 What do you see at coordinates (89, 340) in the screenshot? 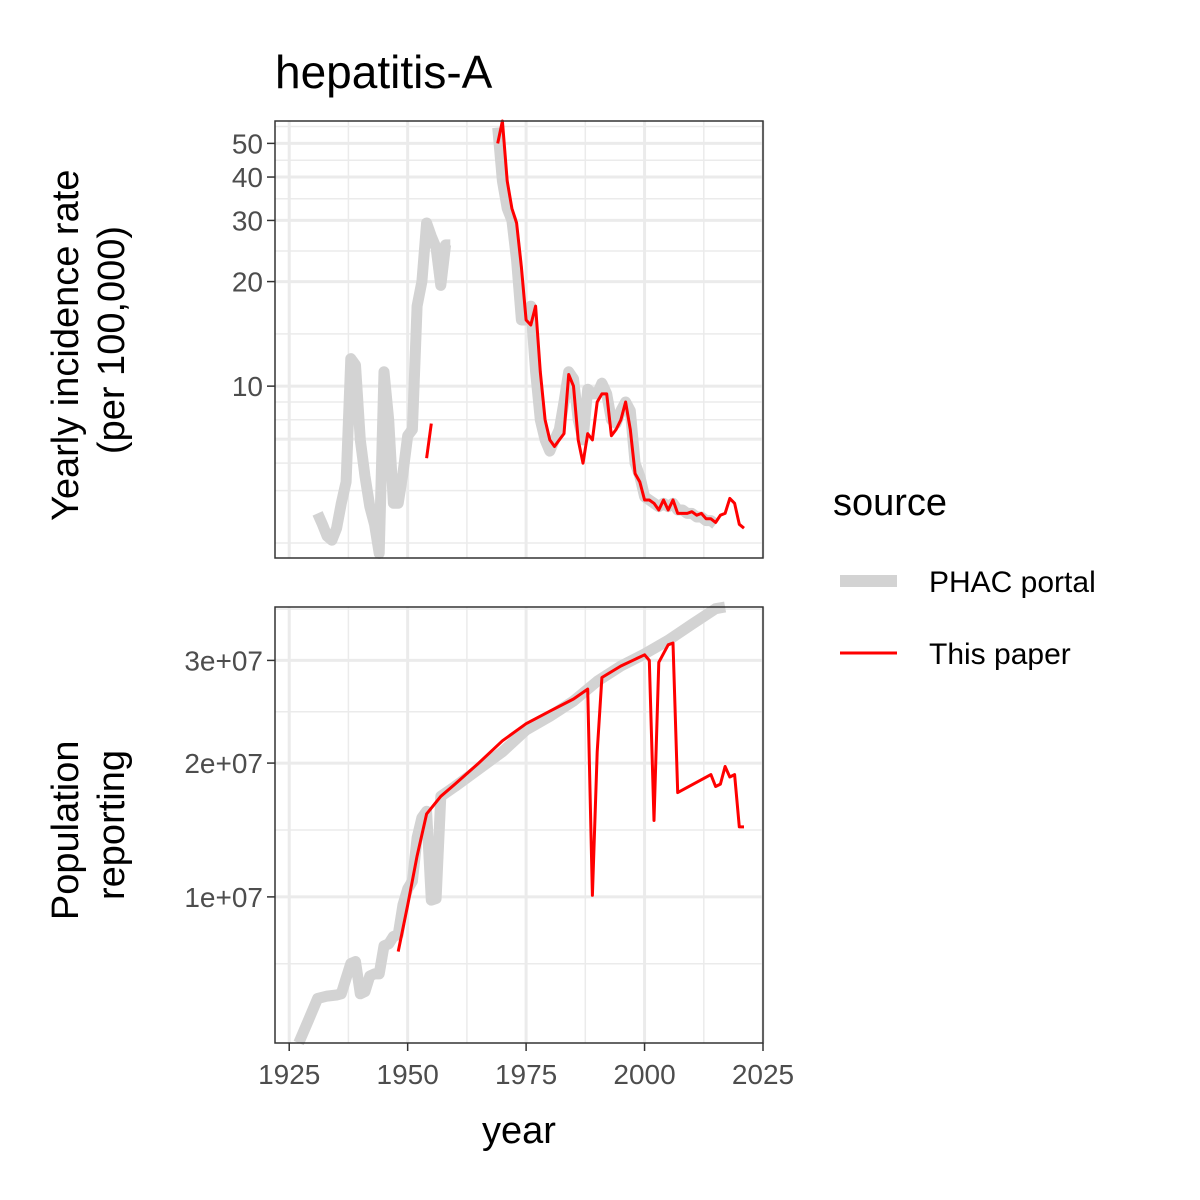
I see `incidence-y-axis-label: Yearly incidence rate (per 100,000)` at bounding box center [89, 340].